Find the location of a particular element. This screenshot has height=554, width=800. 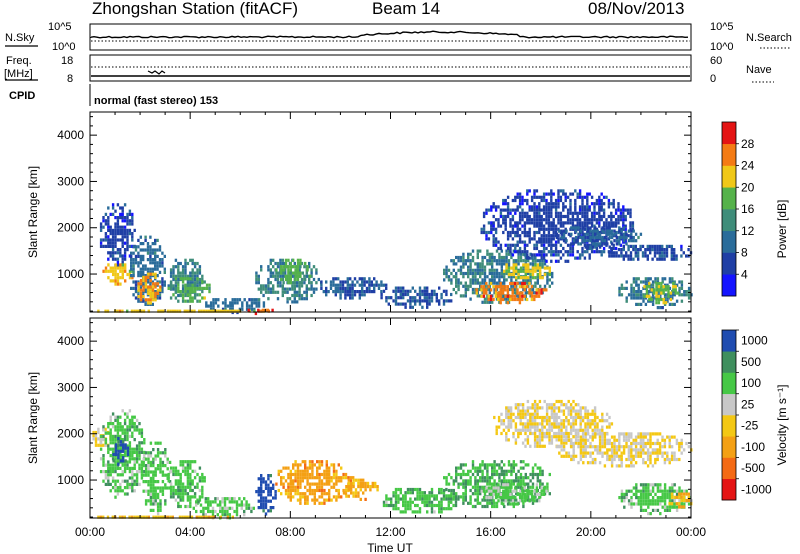

power-y-tick-3: 4000 is located at coordinates (70, 135).